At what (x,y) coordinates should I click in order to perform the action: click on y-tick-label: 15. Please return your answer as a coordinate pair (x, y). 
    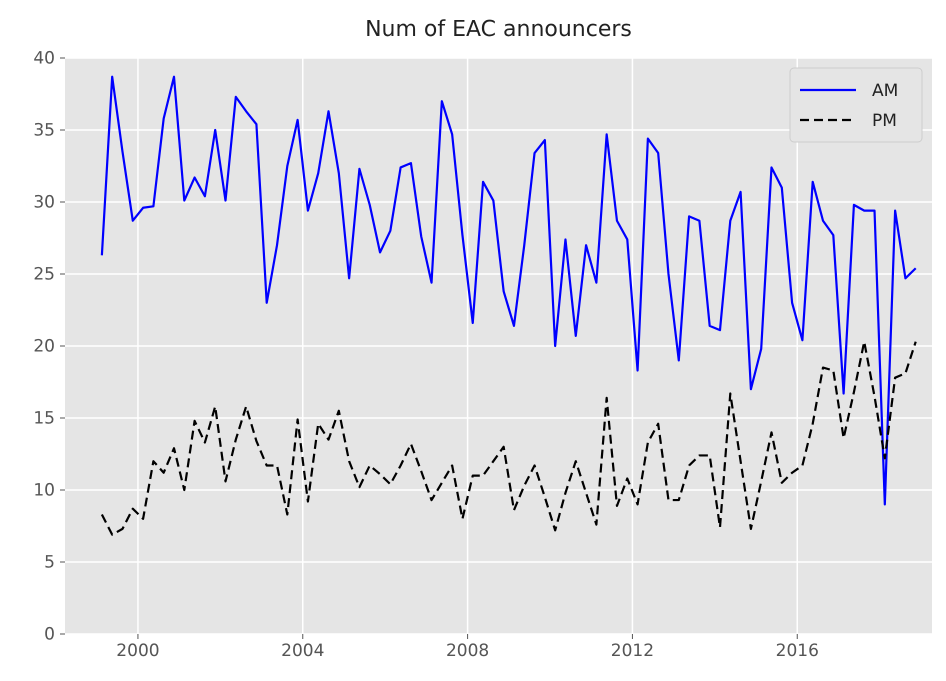
    Looking at the image, I should click on (44, 418).